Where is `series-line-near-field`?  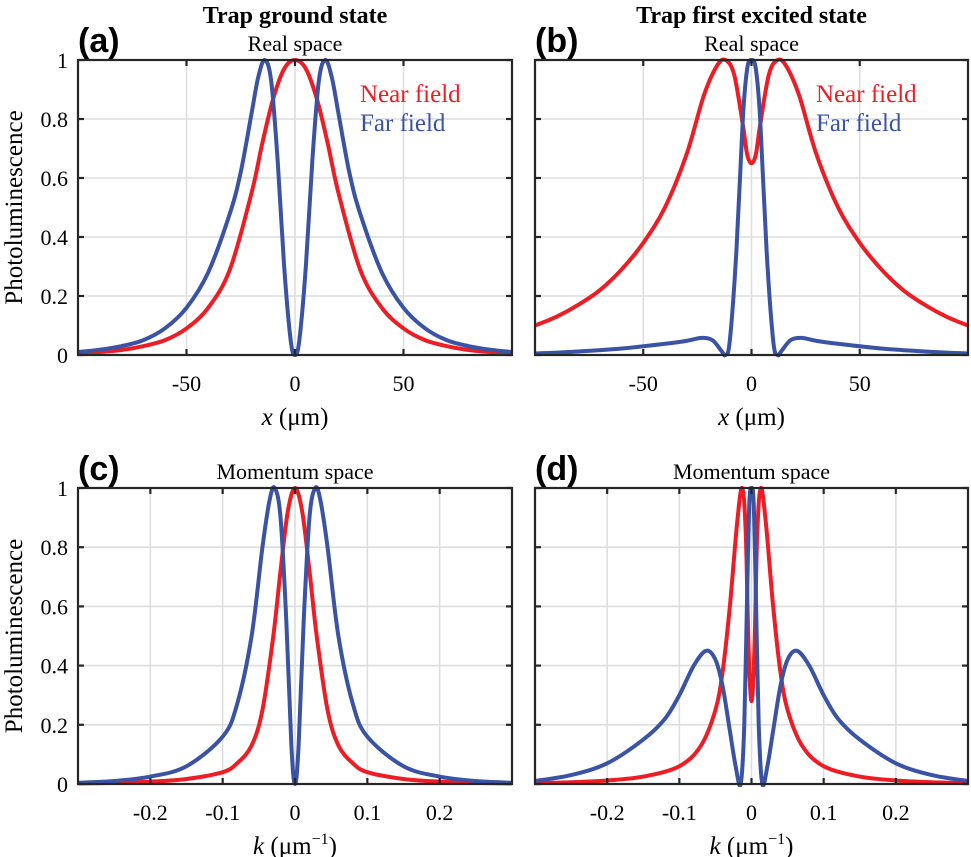 series-line-near-field is located at coordinates (751, 192).